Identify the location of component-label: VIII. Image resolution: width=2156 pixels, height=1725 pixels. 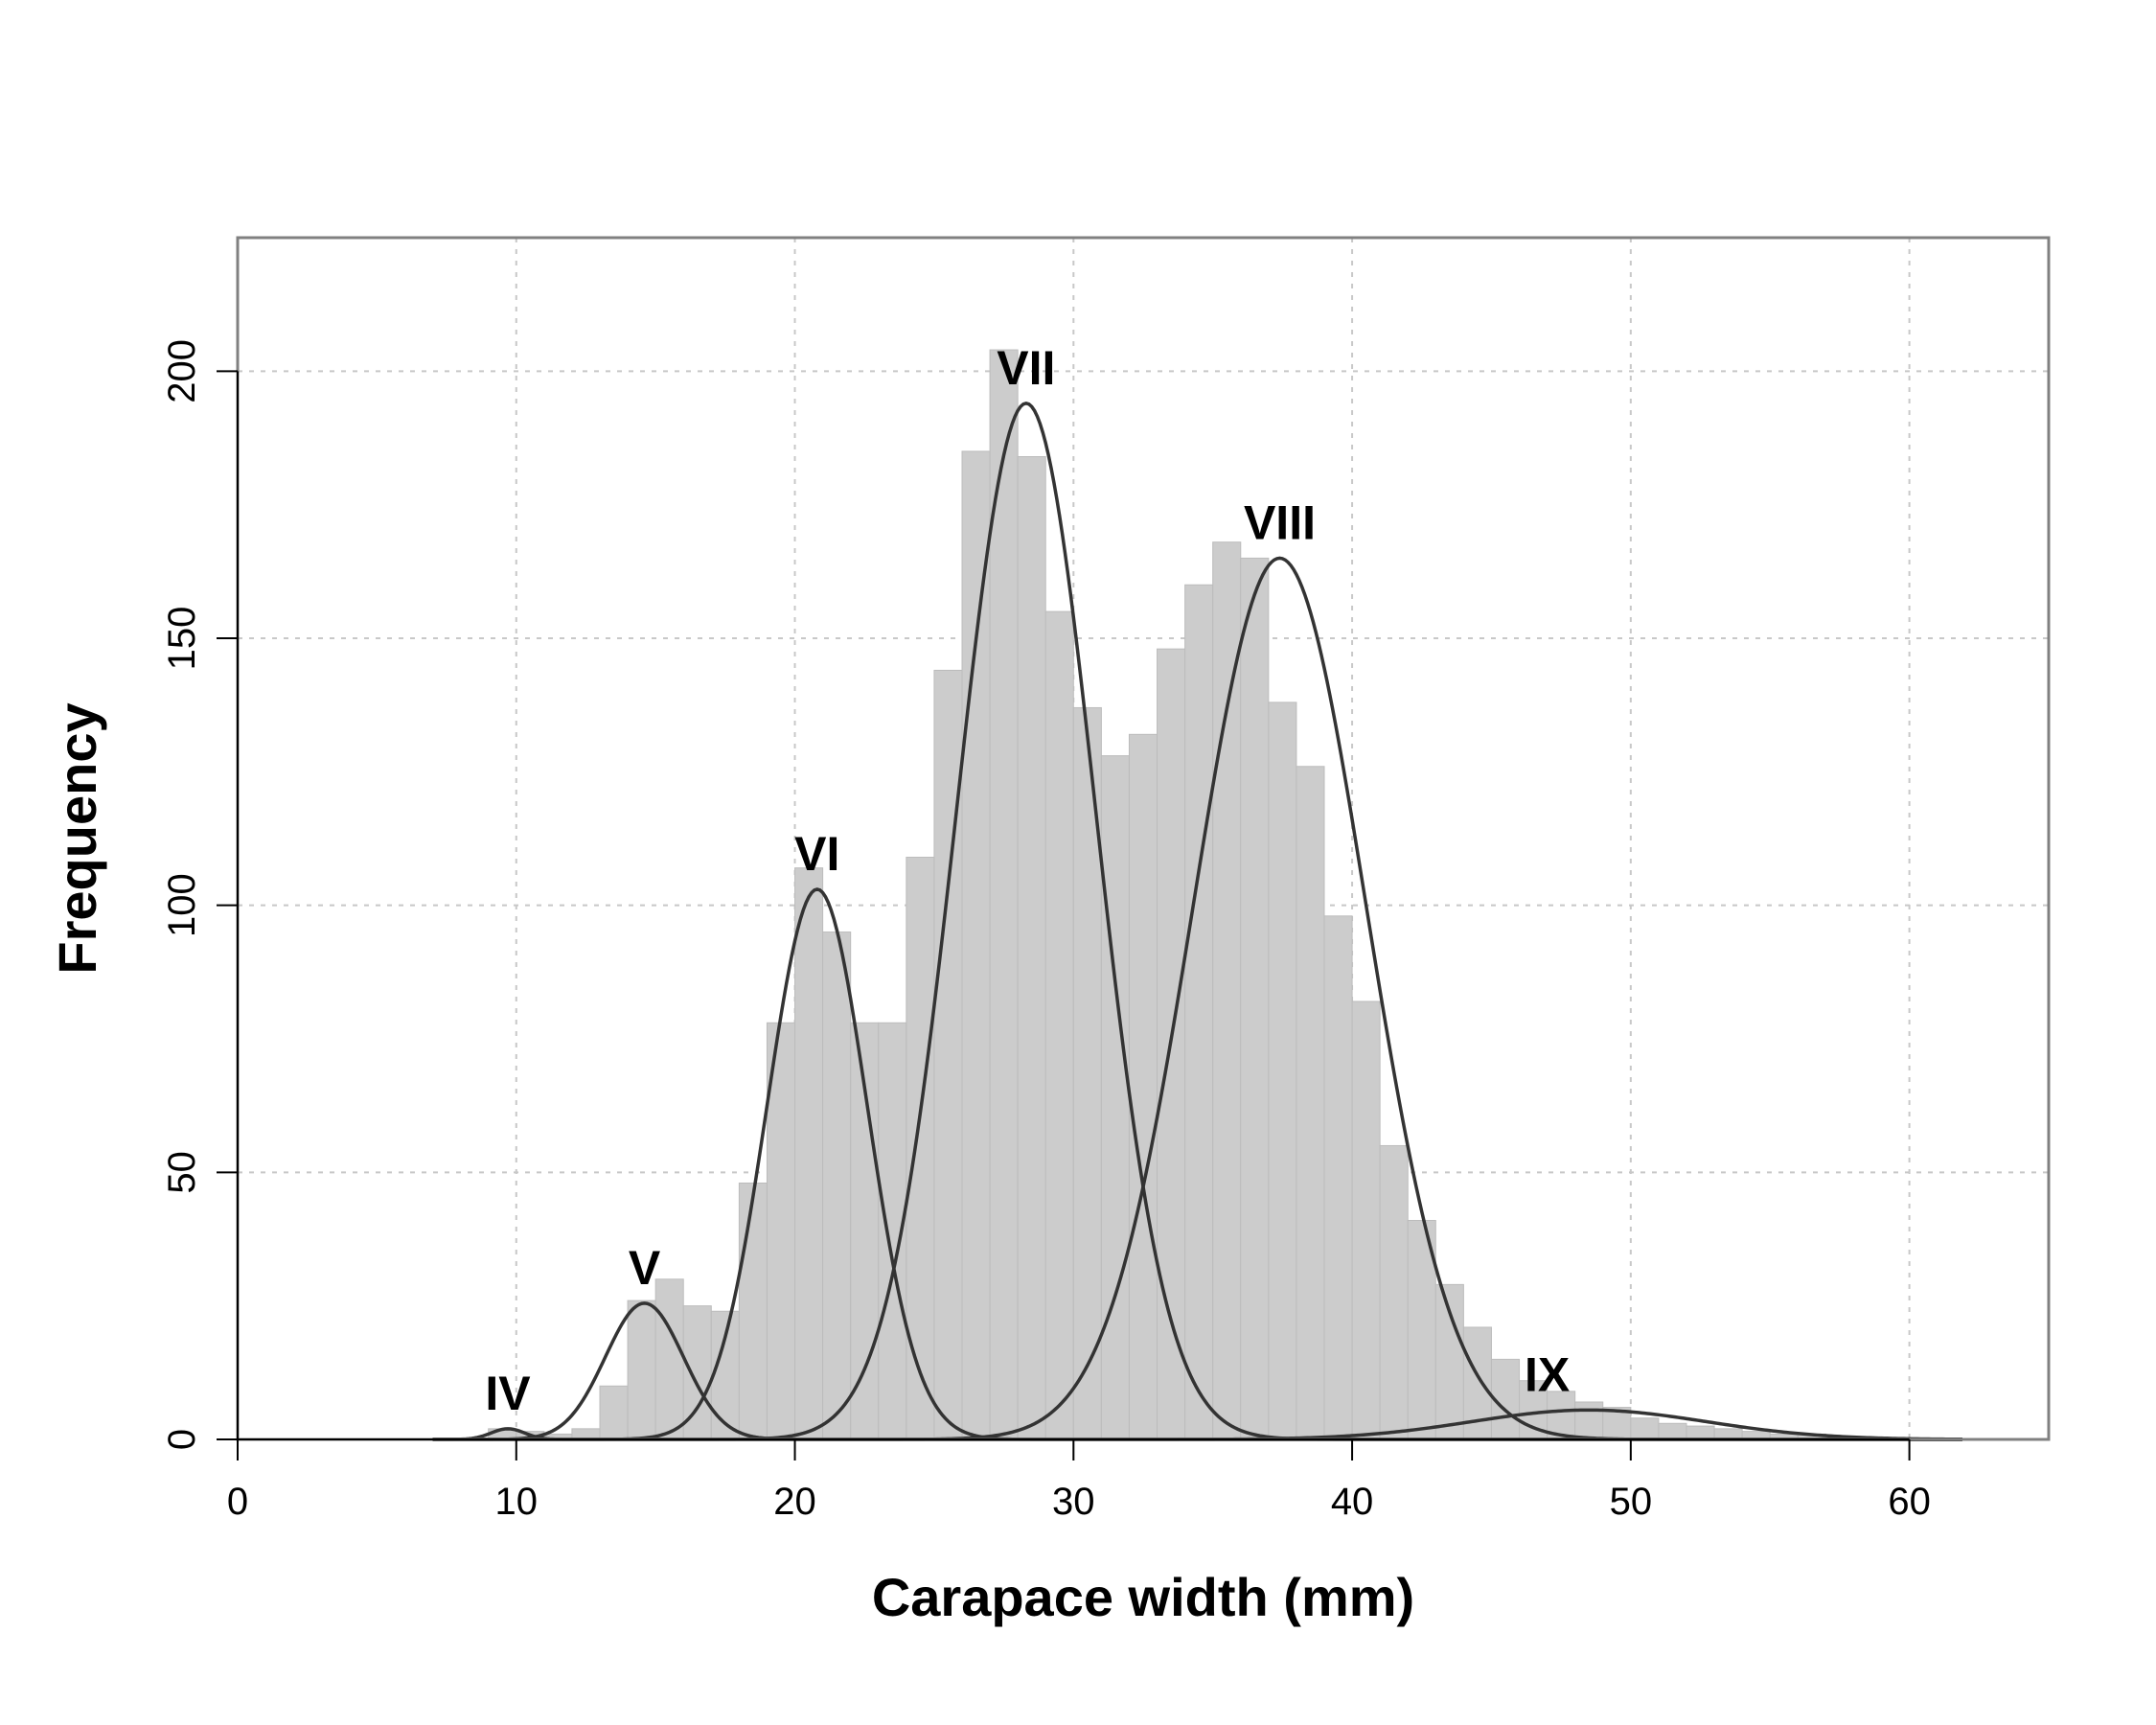
(1280, 522).